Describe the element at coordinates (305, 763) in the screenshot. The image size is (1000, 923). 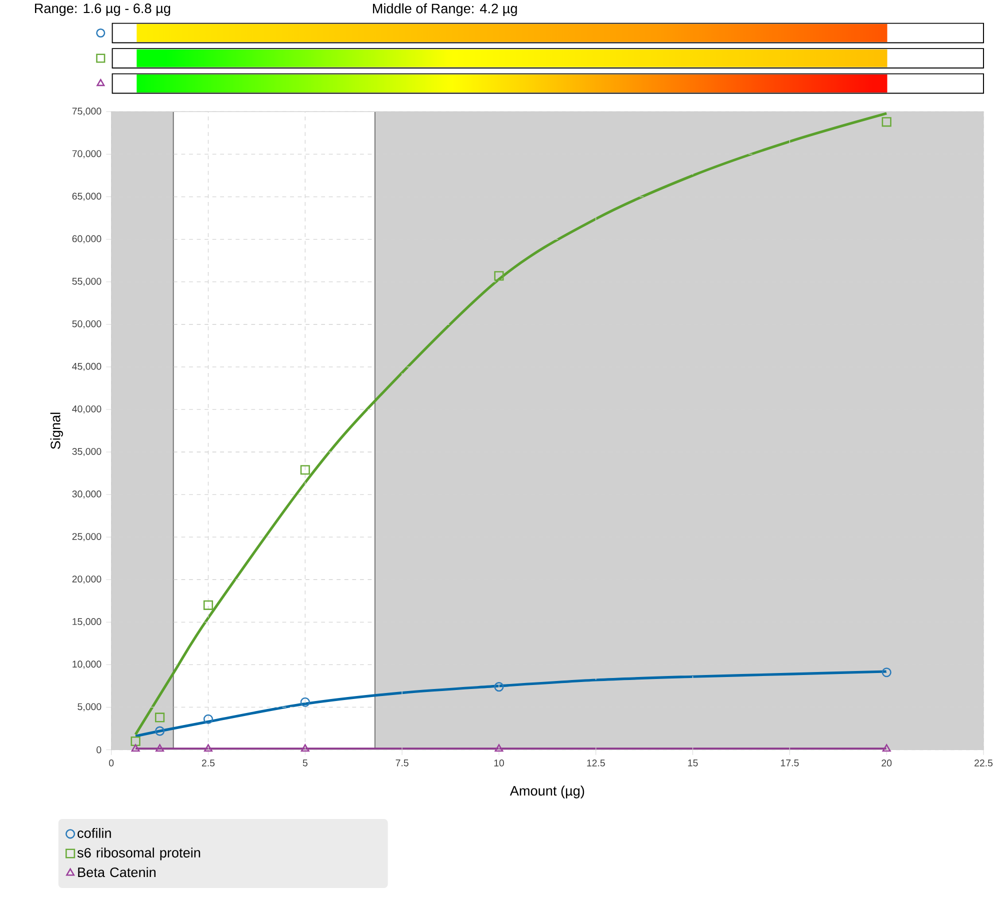
I see `x-tick-label: 5` at that location.